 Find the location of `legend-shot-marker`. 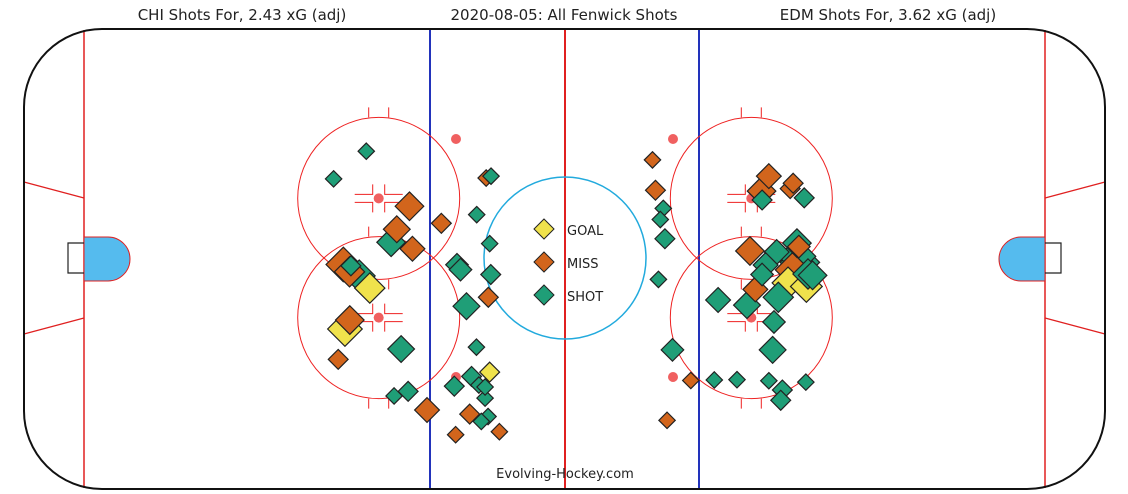

legend-shot-marker is located at coordinates (544, 295).